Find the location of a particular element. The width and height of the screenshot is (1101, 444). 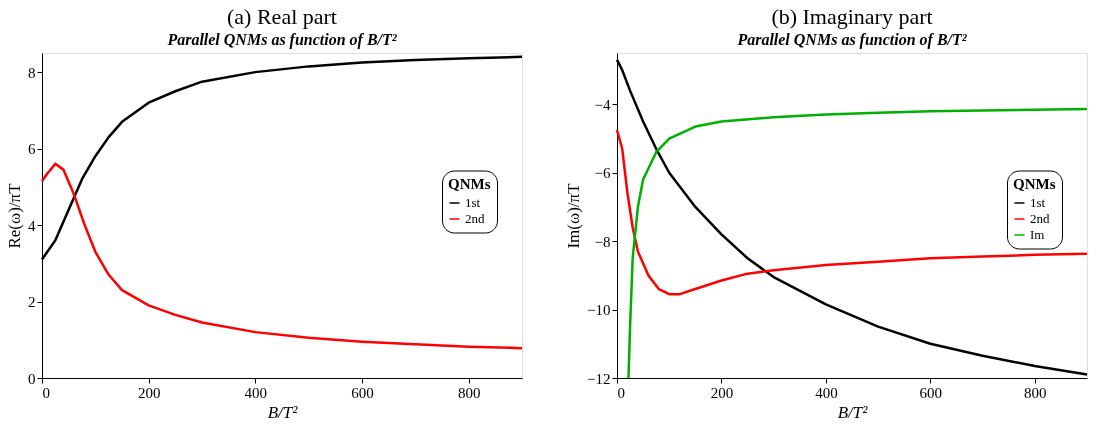

y-tick-label: −10 is located at coordinates (599, 310).